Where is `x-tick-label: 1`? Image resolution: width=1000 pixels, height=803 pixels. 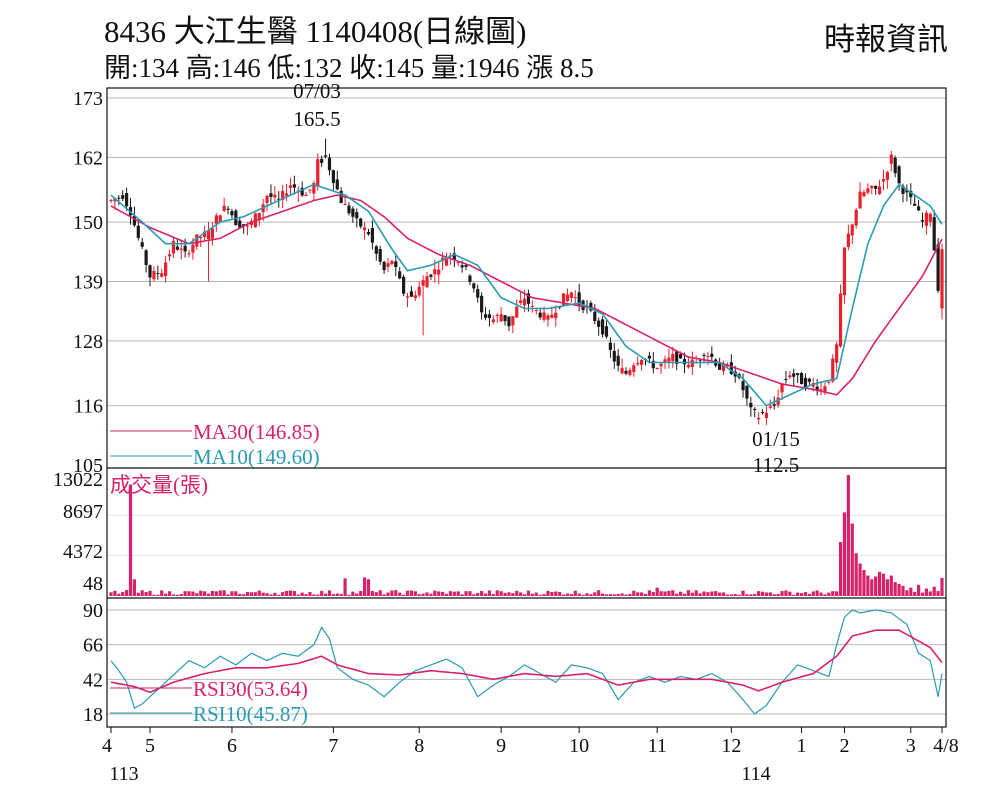 x-tick-label: 1 is located at coordinates (802, 746).